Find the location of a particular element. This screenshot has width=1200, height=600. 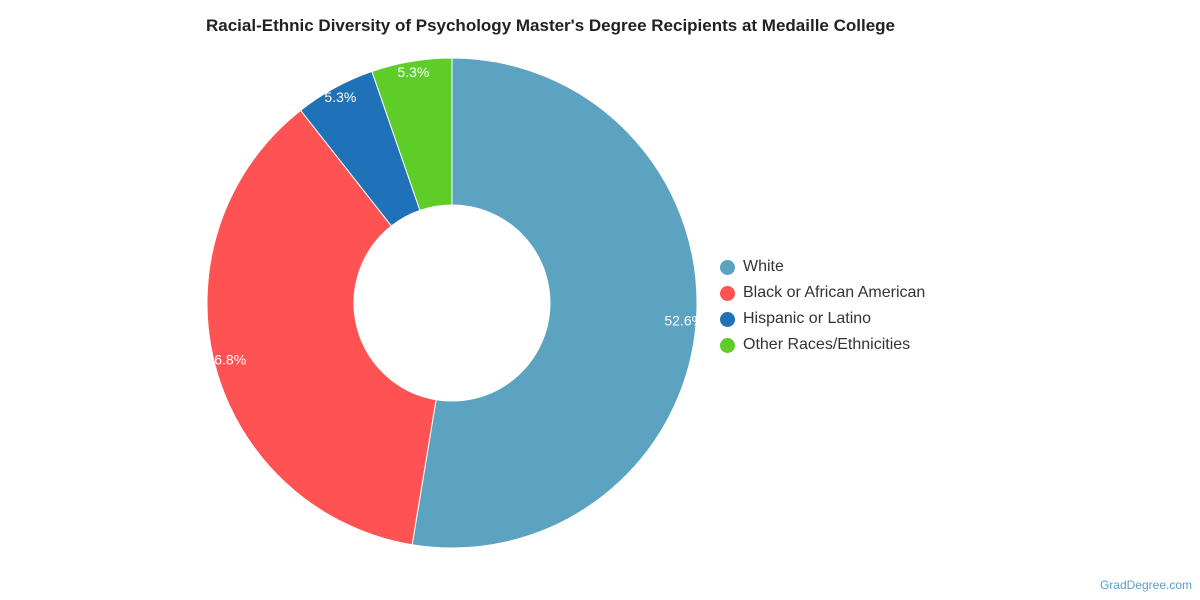

legend-item-black-or-african-american: Black or African American is located at coordinates (822, 293).